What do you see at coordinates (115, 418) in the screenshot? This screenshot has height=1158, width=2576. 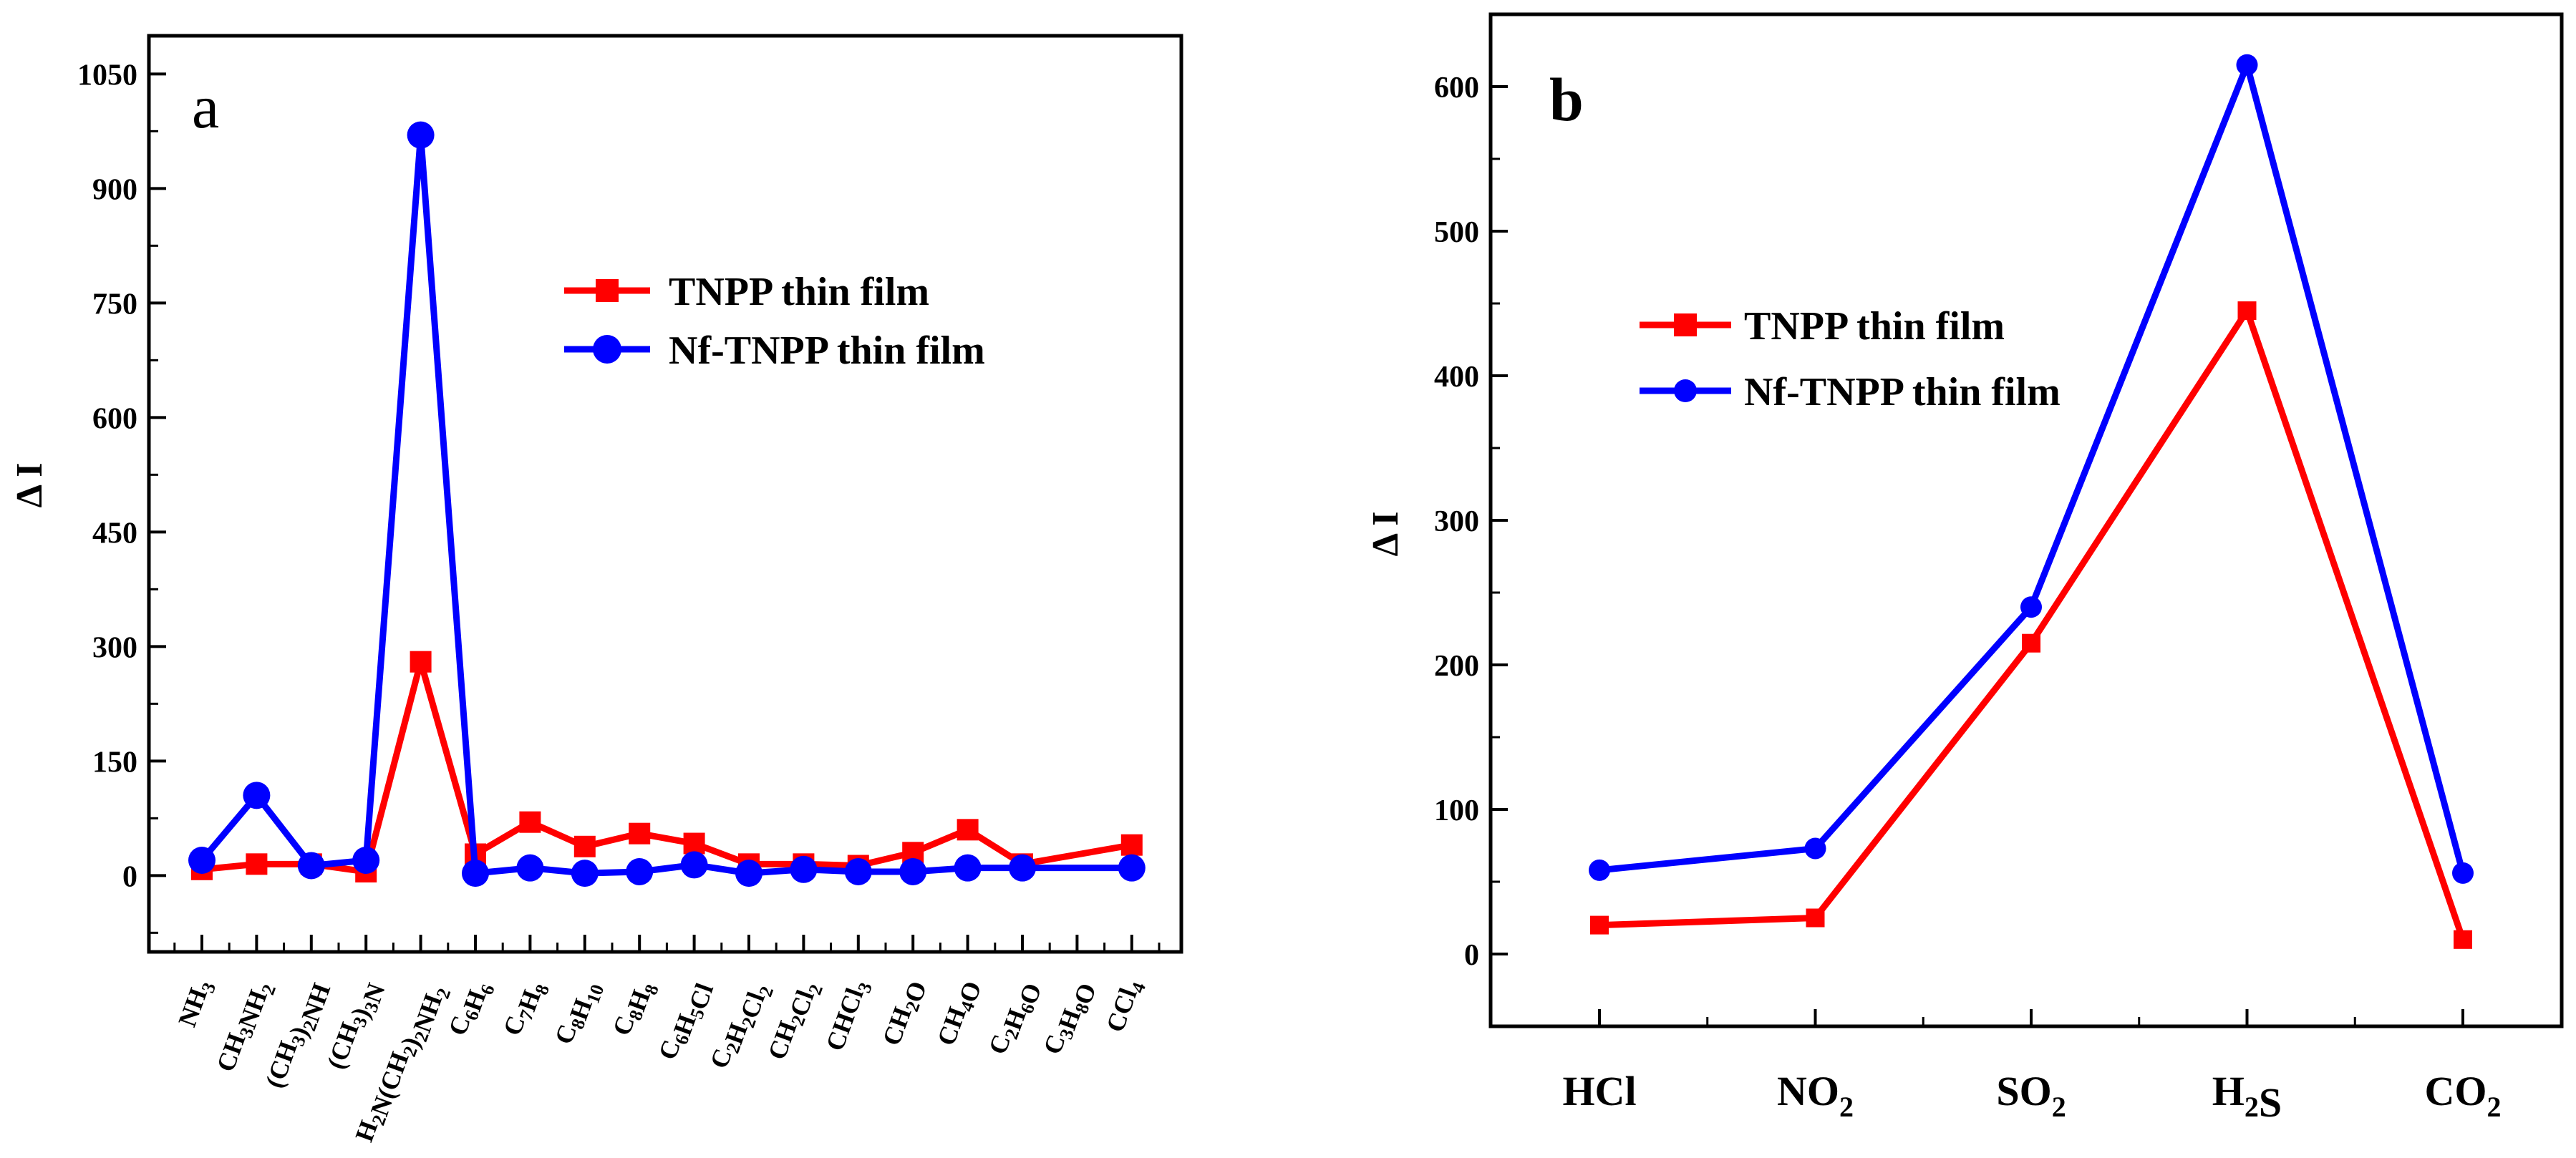 I see `a-ytick-label: 600` at bounding box center [115, 418].